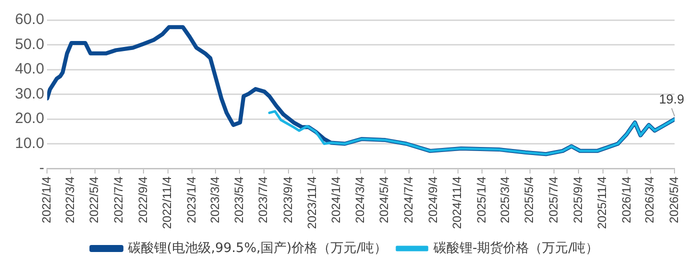 The height and width of the screenshot is (273, 700). What do you see at coordinates (263, 200) in the screenshot?
I see `x-tick-label: 2023/7/4` at bounding box center [263, 200].